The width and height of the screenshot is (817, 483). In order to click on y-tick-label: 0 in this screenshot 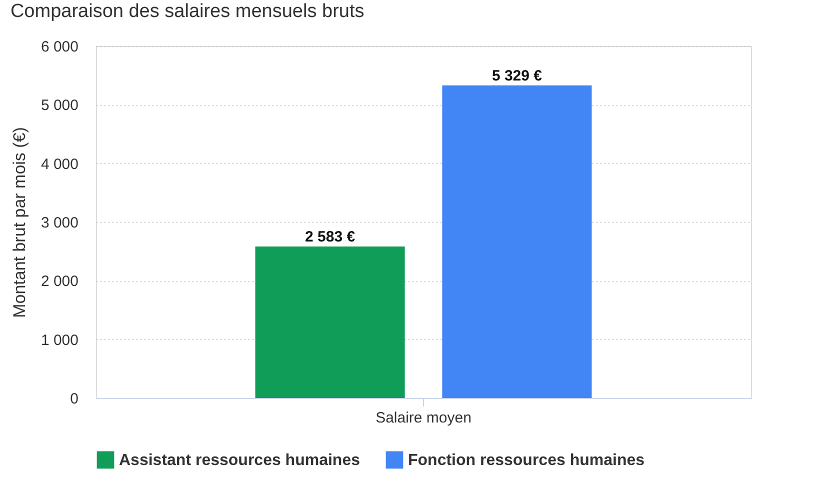, I will do `click(74, 399)`.